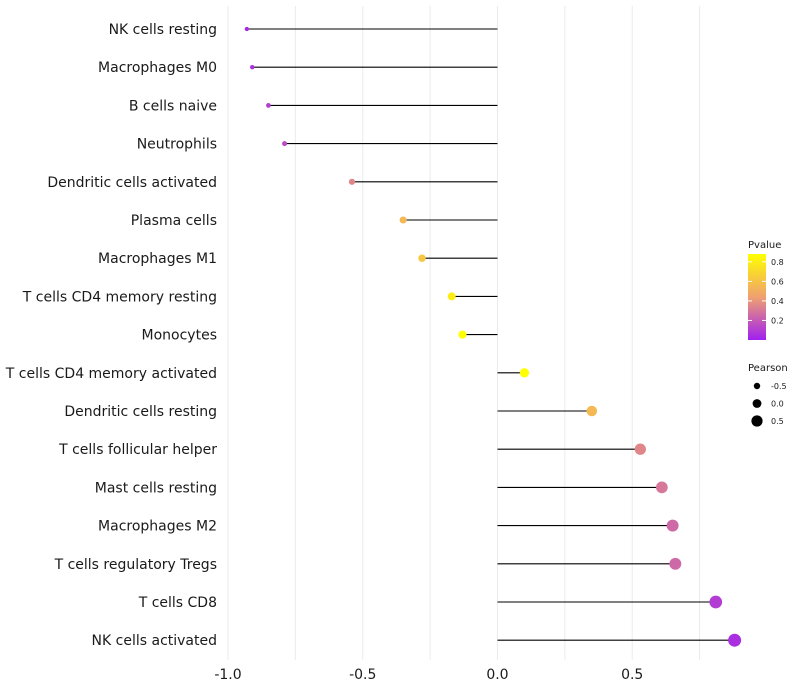  Describe the element at coordinates (777, 320) in the screenshot. I see `colorbar-tick-3: 0.2` at that location.